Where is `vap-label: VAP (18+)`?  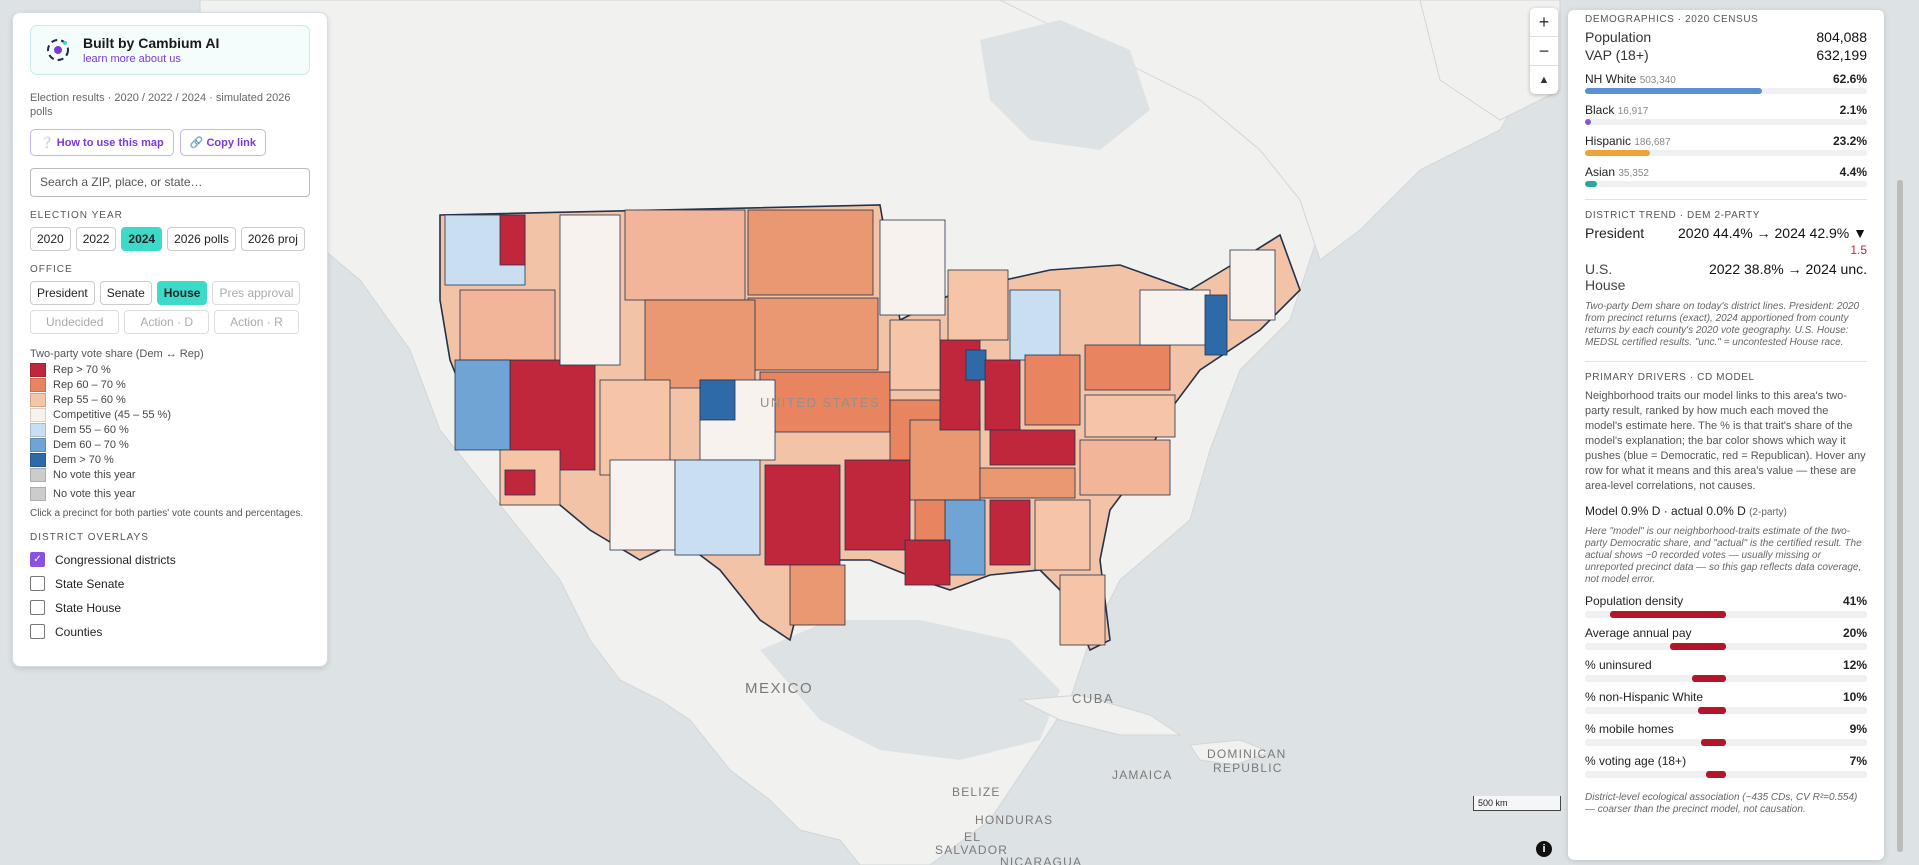
vap-label: VAP (18+) is located at coordinates (1617, 55).